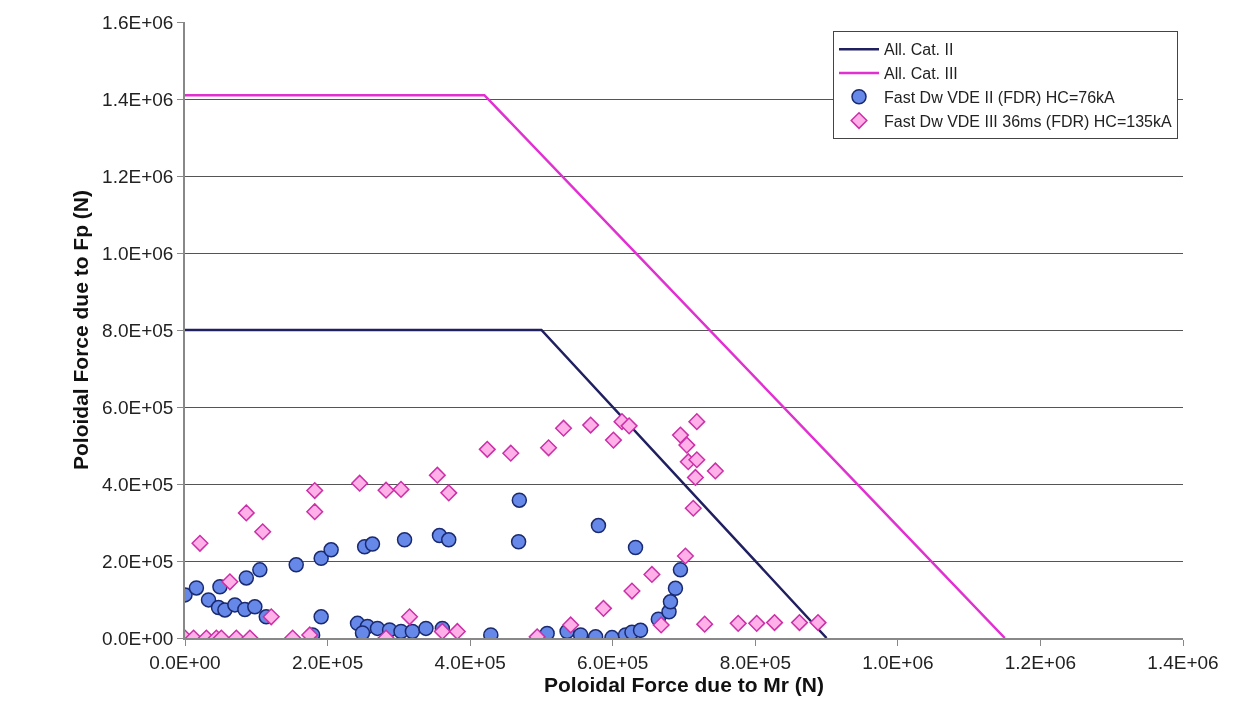 Image resolution: width=1239 pixels, height=717 pixels. What do you see at coordinates (613, 662) in the screenshot?
I see `x-tick-label: 6.0E+05` at bounding box center [613, 662].